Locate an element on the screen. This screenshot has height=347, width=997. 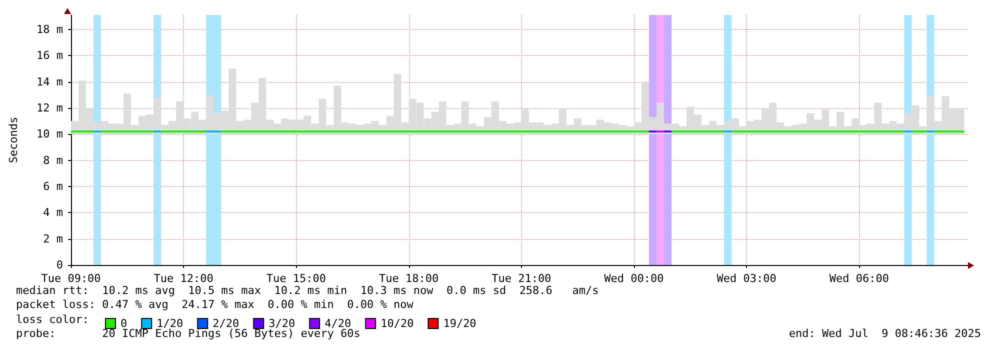
y-tick-label: 12 m is located at coordinates (50, 107).